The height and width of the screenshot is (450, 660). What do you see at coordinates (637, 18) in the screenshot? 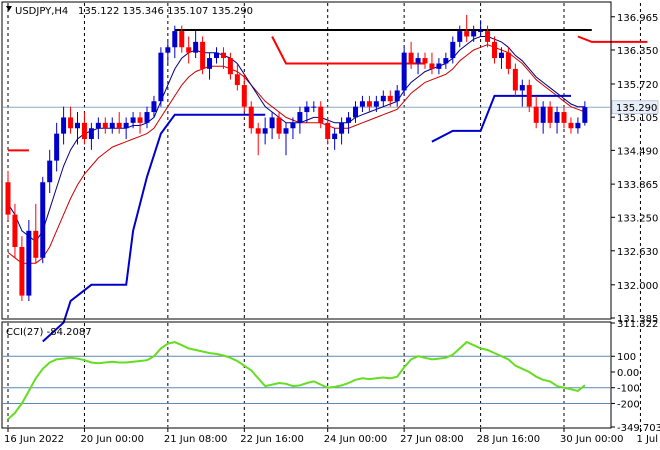
I see `price-tick-label: 136.965` at bounding box center [637, 18].